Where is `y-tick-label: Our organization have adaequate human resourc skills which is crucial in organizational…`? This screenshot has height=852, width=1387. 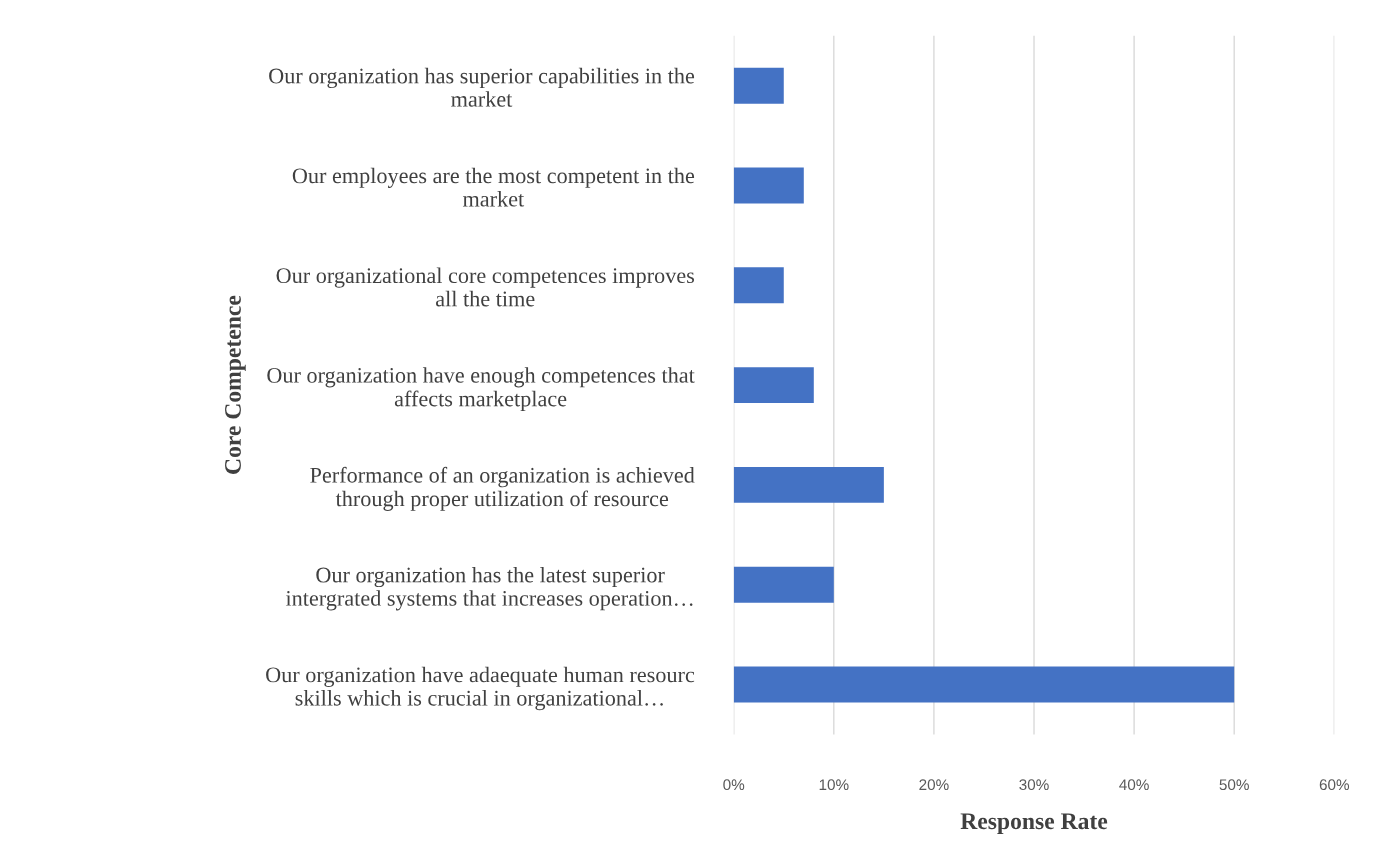 y-tick-label: Our organization have adaequate human resourc skills which is crucial in organizational… is located at coordinates (480, 688).